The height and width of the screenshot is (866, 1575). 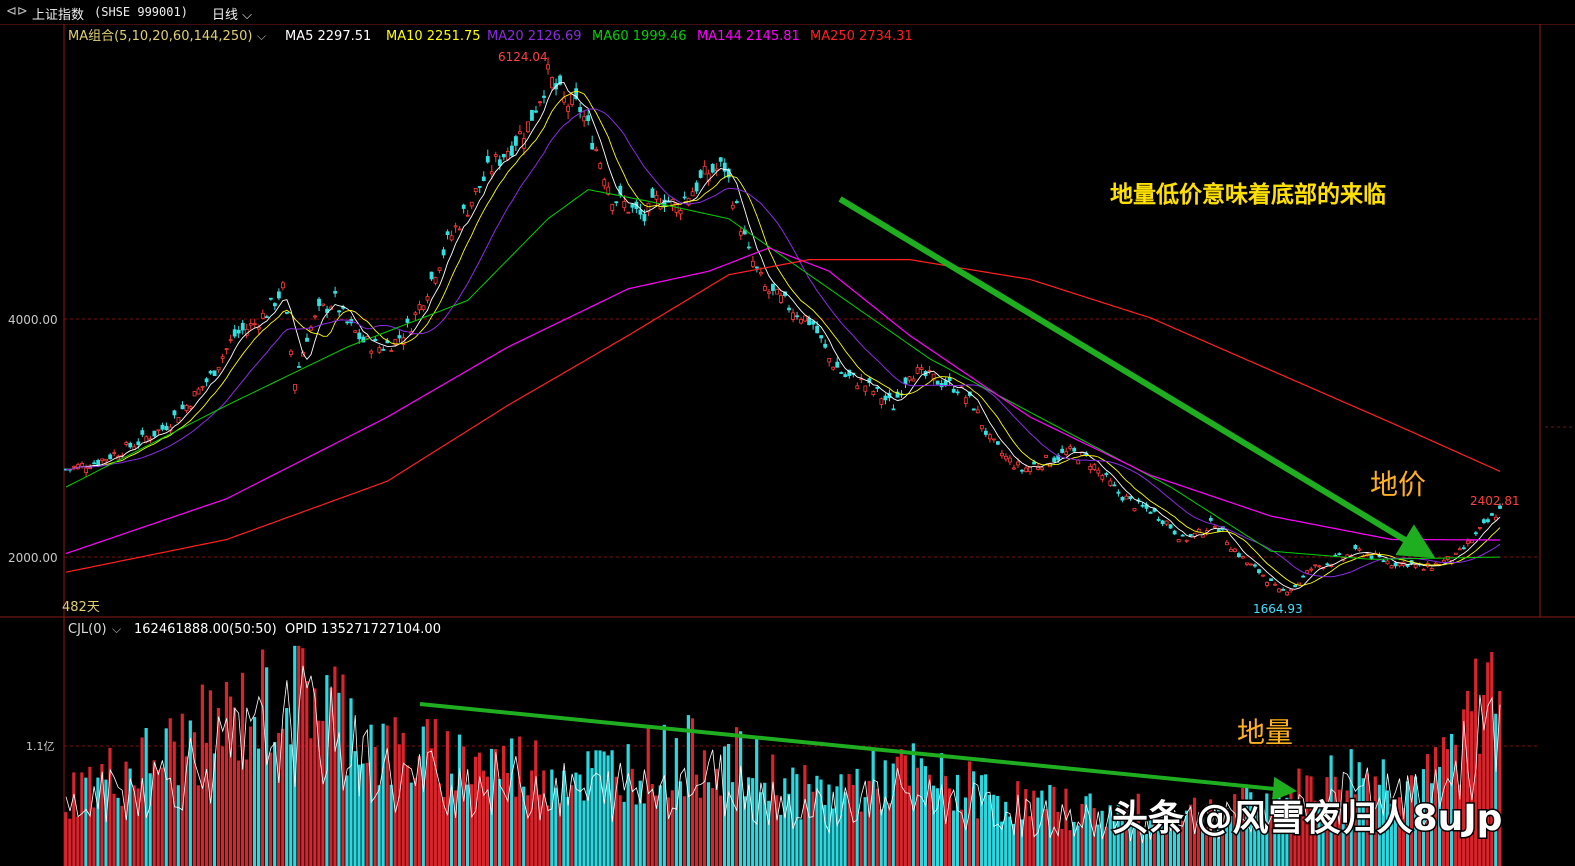 What do you see at coordinates (232, 15) in the screenshot?
I see `period-select: 日线 ⌵` at bounding box center [232, 15].